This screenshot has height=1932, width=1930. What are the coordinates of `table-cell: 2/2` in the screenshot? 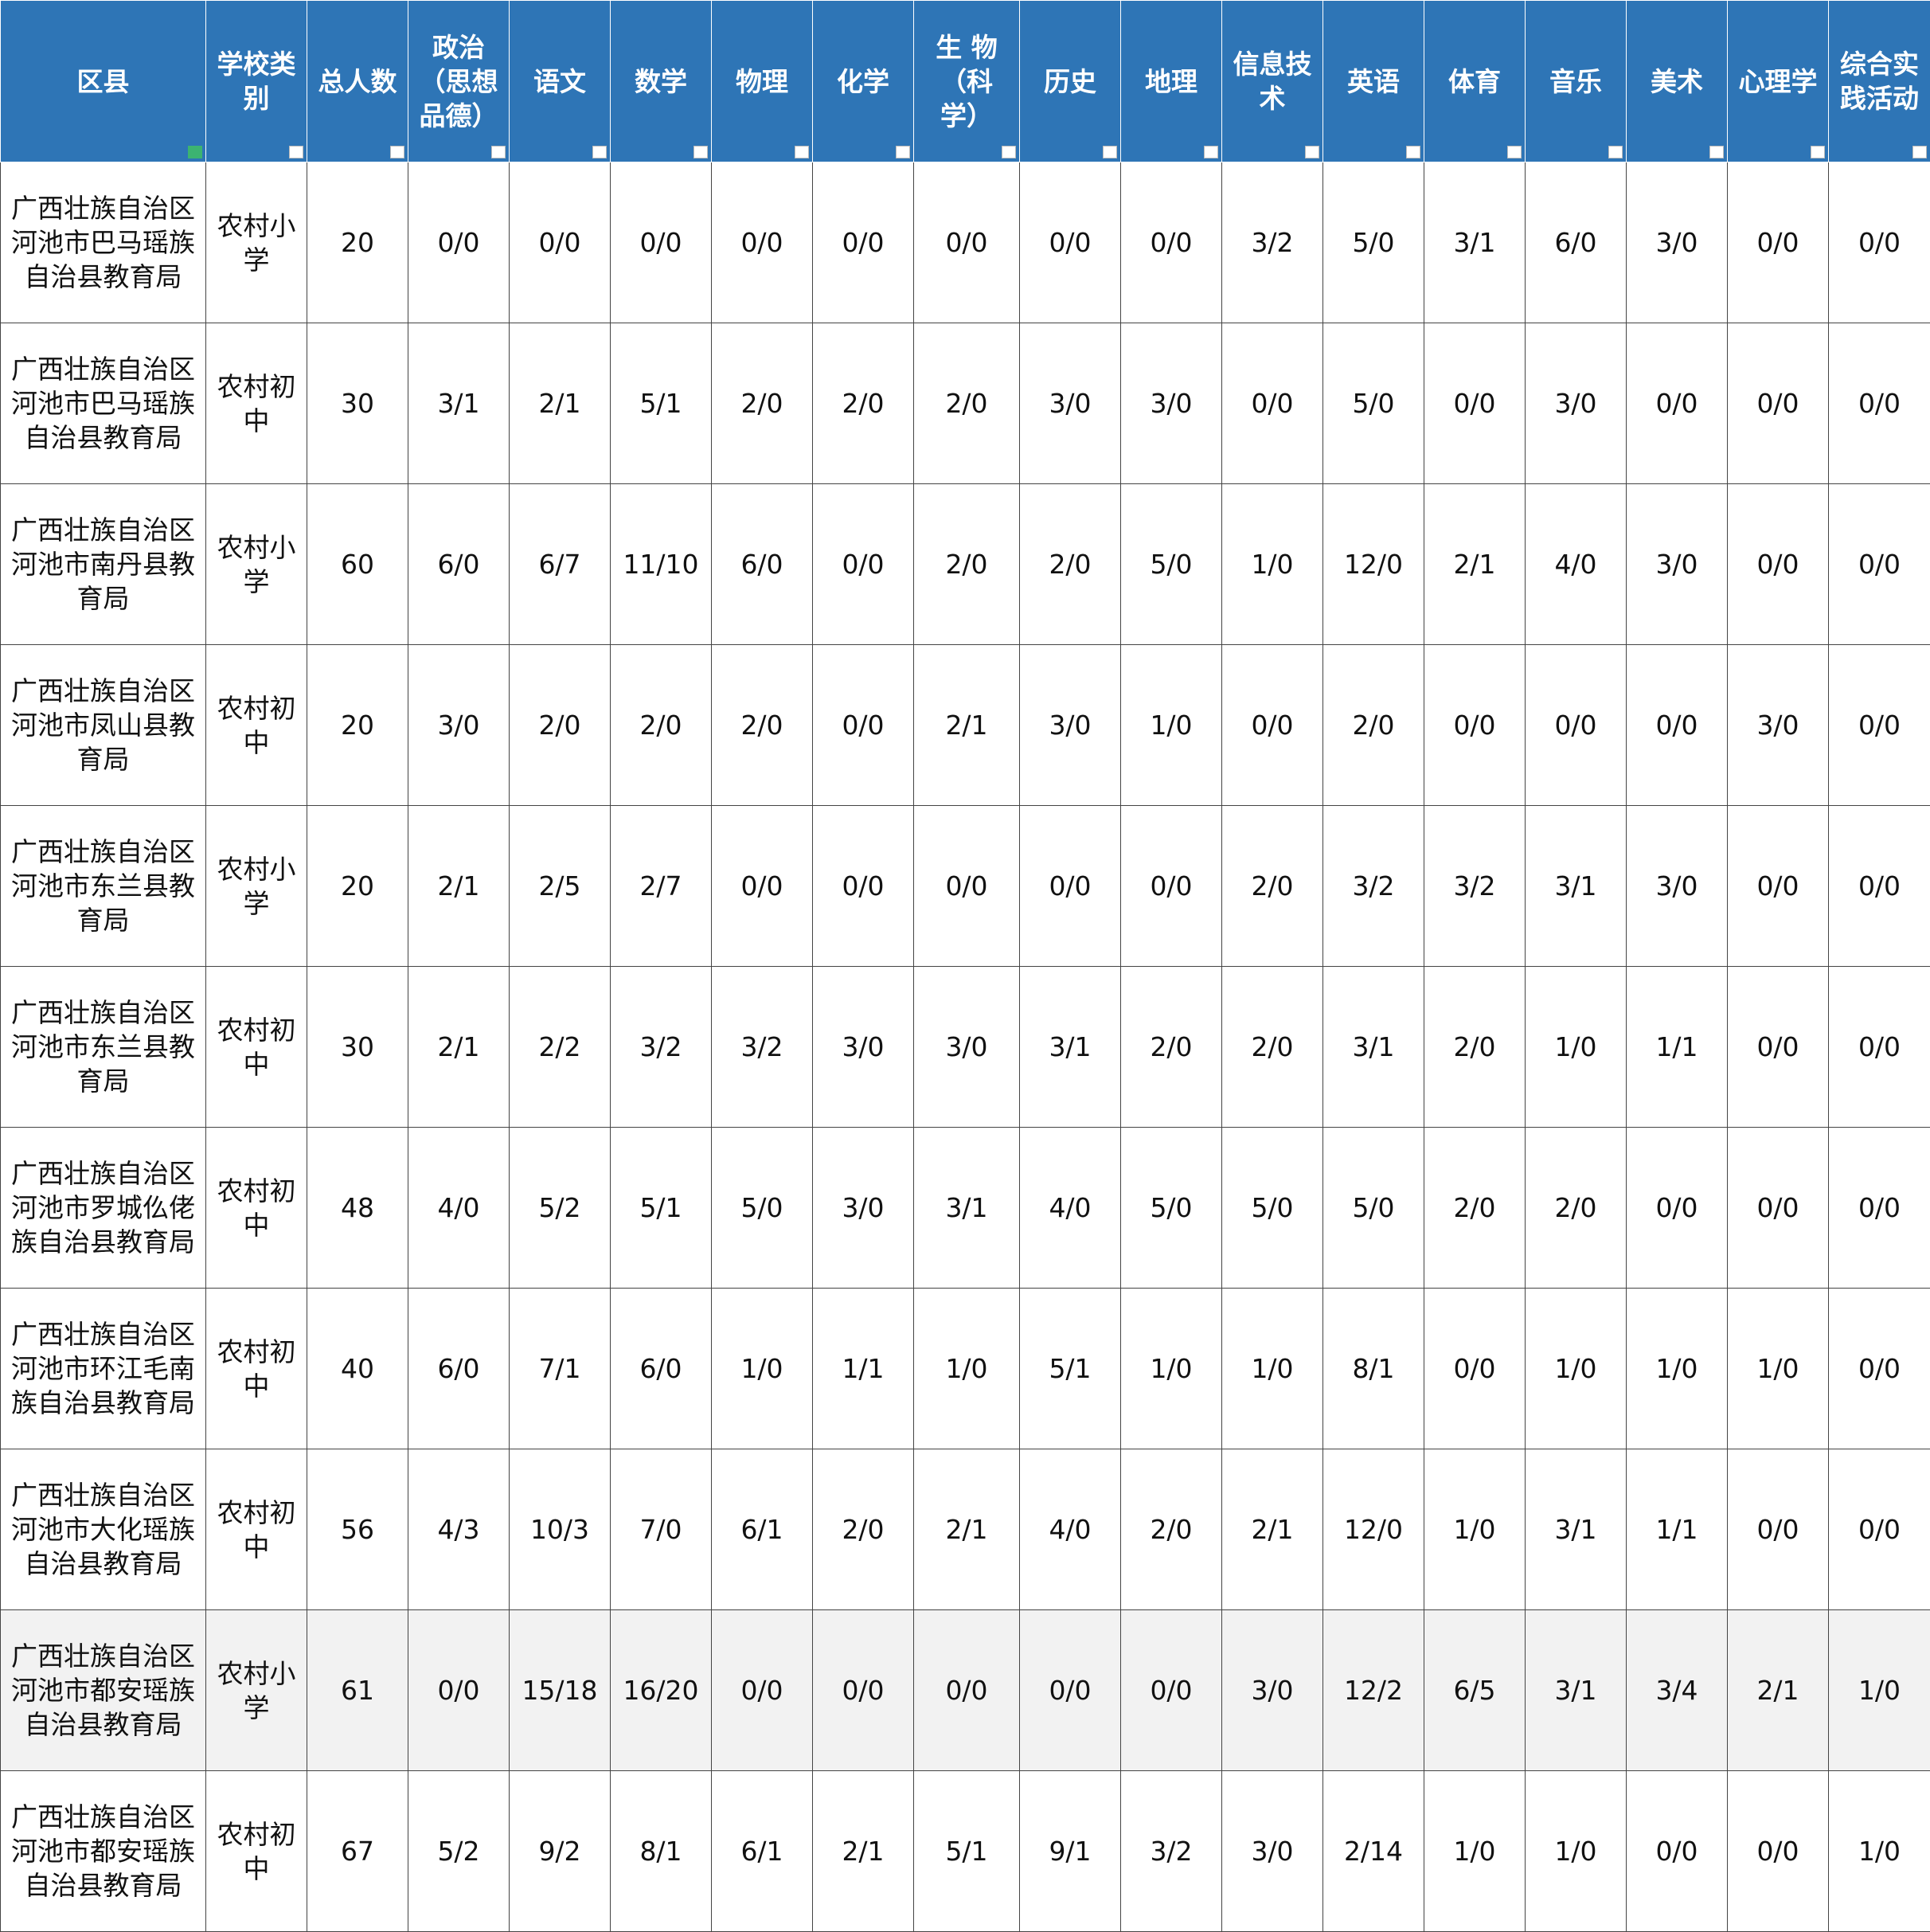 It's located at (560, 1047).